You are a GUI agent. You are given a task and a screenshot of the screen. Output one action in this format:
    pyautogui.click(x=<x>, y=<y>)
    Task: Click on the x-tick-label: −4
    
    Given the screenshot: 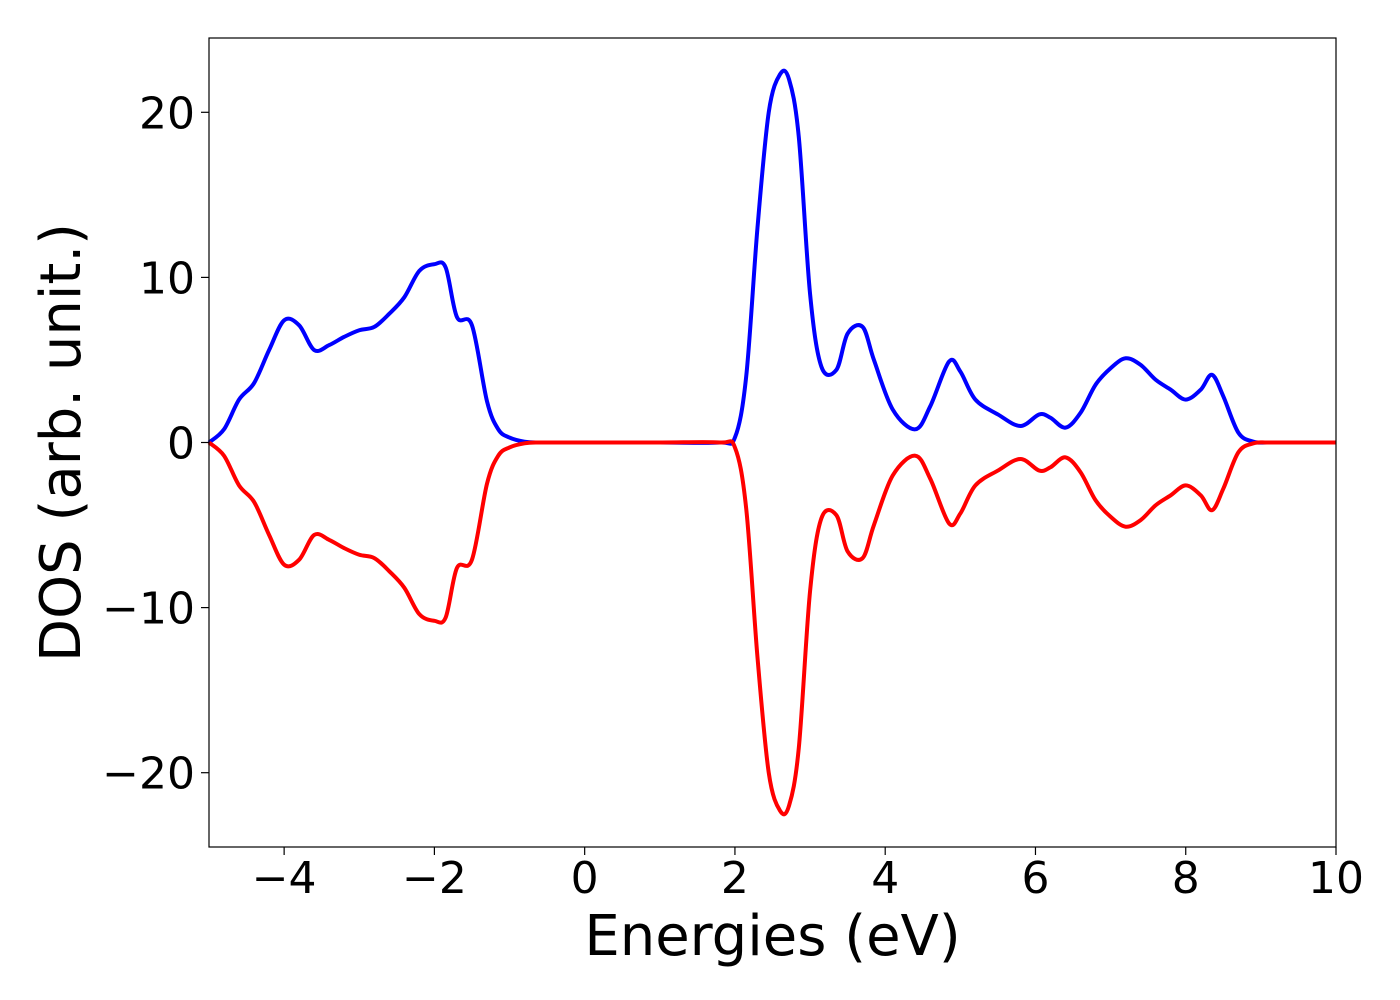 What is the action you would take?
    pyautogui.click(x=284, y=878)
    